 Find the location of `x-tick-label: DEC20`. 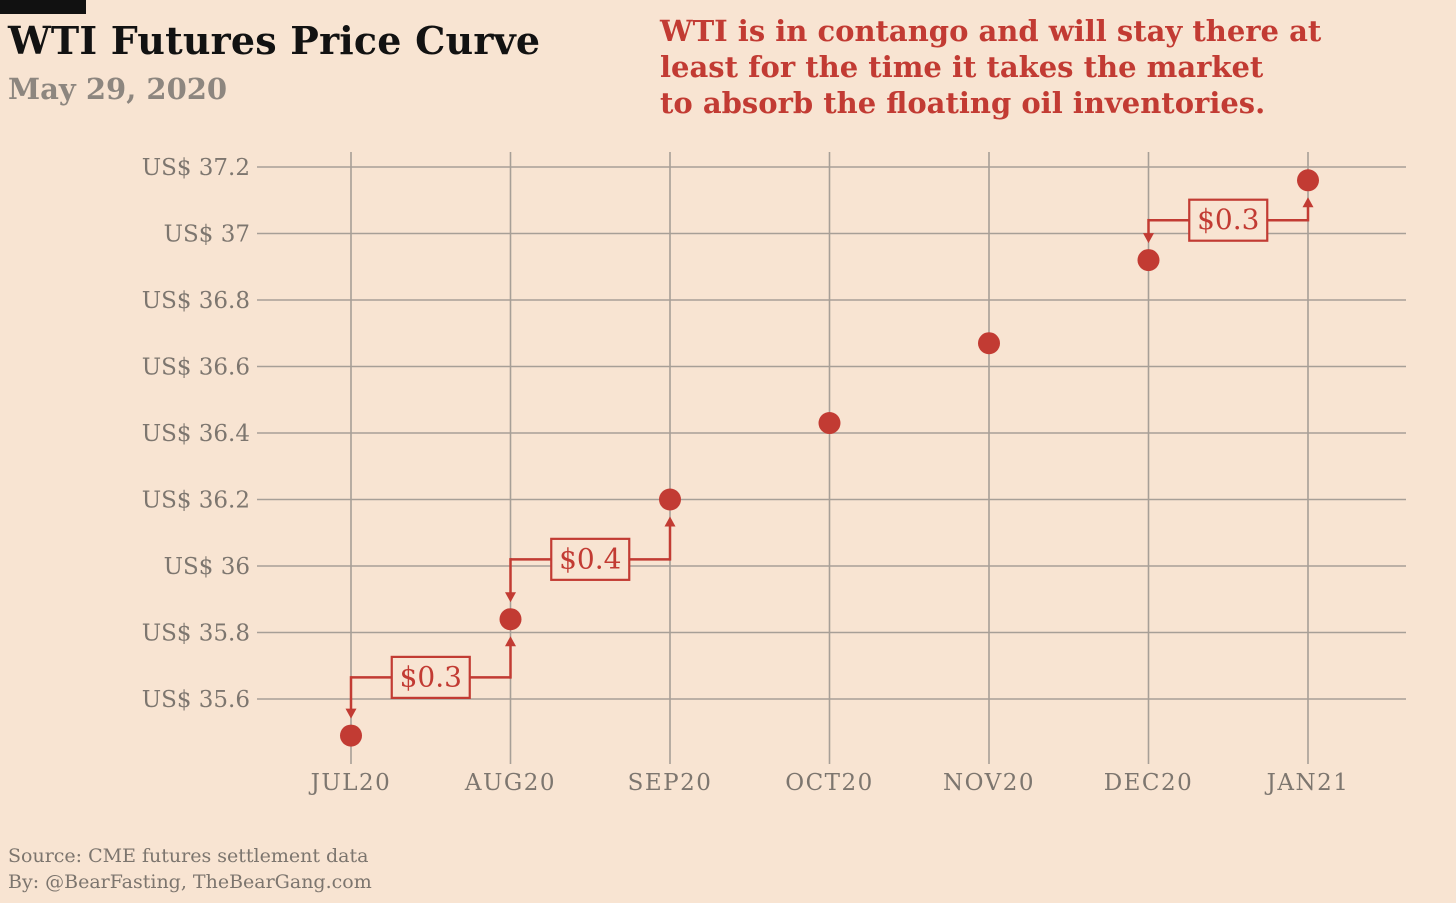

x-tick-label: DEC20 is located at coordinates (1149, 783).